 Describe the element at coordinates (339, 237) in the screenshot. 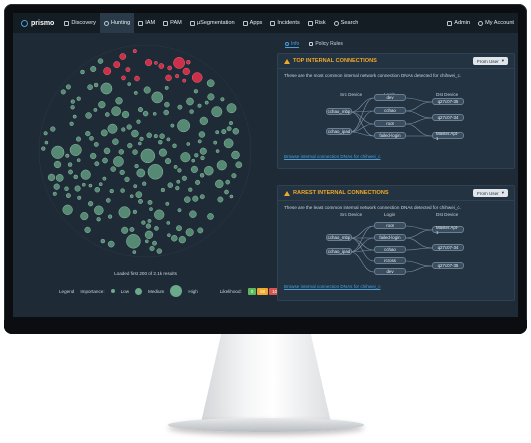

I see `src-node: cchao_mbp` at that location.